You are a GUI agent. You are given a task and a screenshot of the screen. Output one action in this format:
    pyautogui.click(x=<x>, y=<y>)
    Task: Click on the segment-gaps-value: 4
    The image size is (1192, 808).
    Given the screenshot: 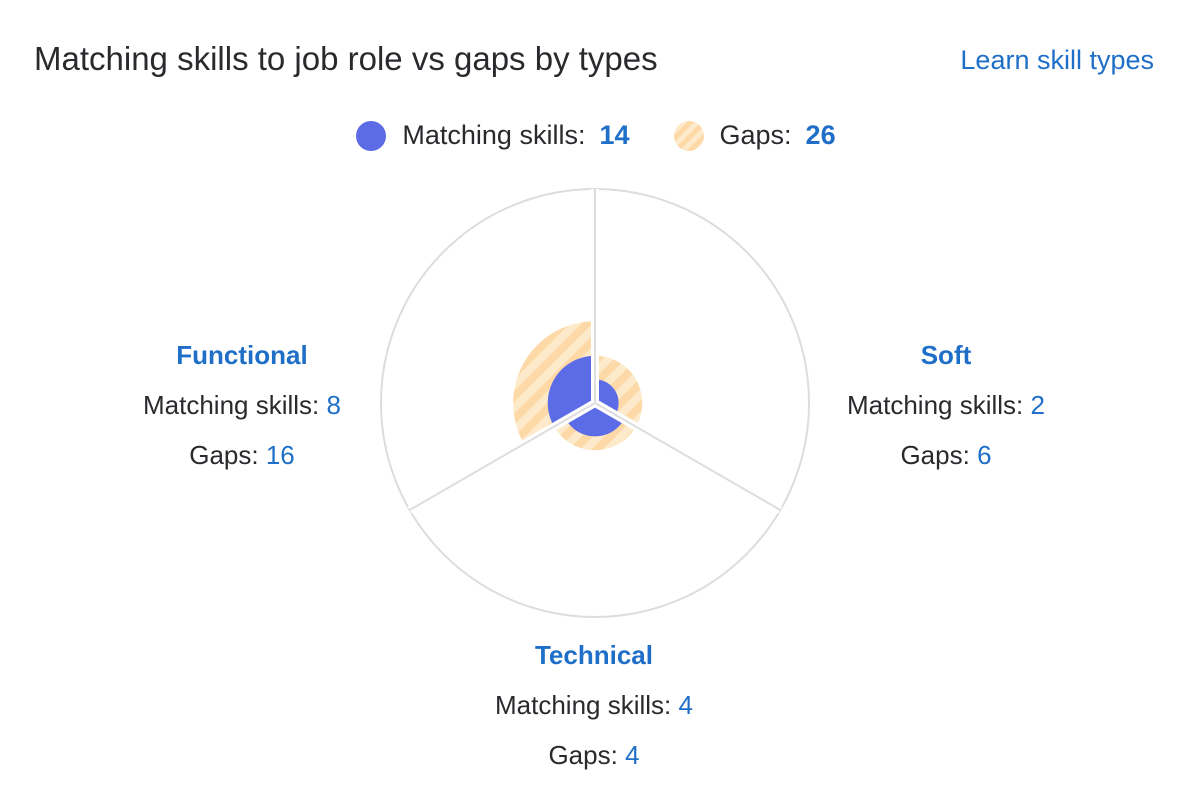 What is the action you would take?
    pyautogui.click(x=632, y=755)
    